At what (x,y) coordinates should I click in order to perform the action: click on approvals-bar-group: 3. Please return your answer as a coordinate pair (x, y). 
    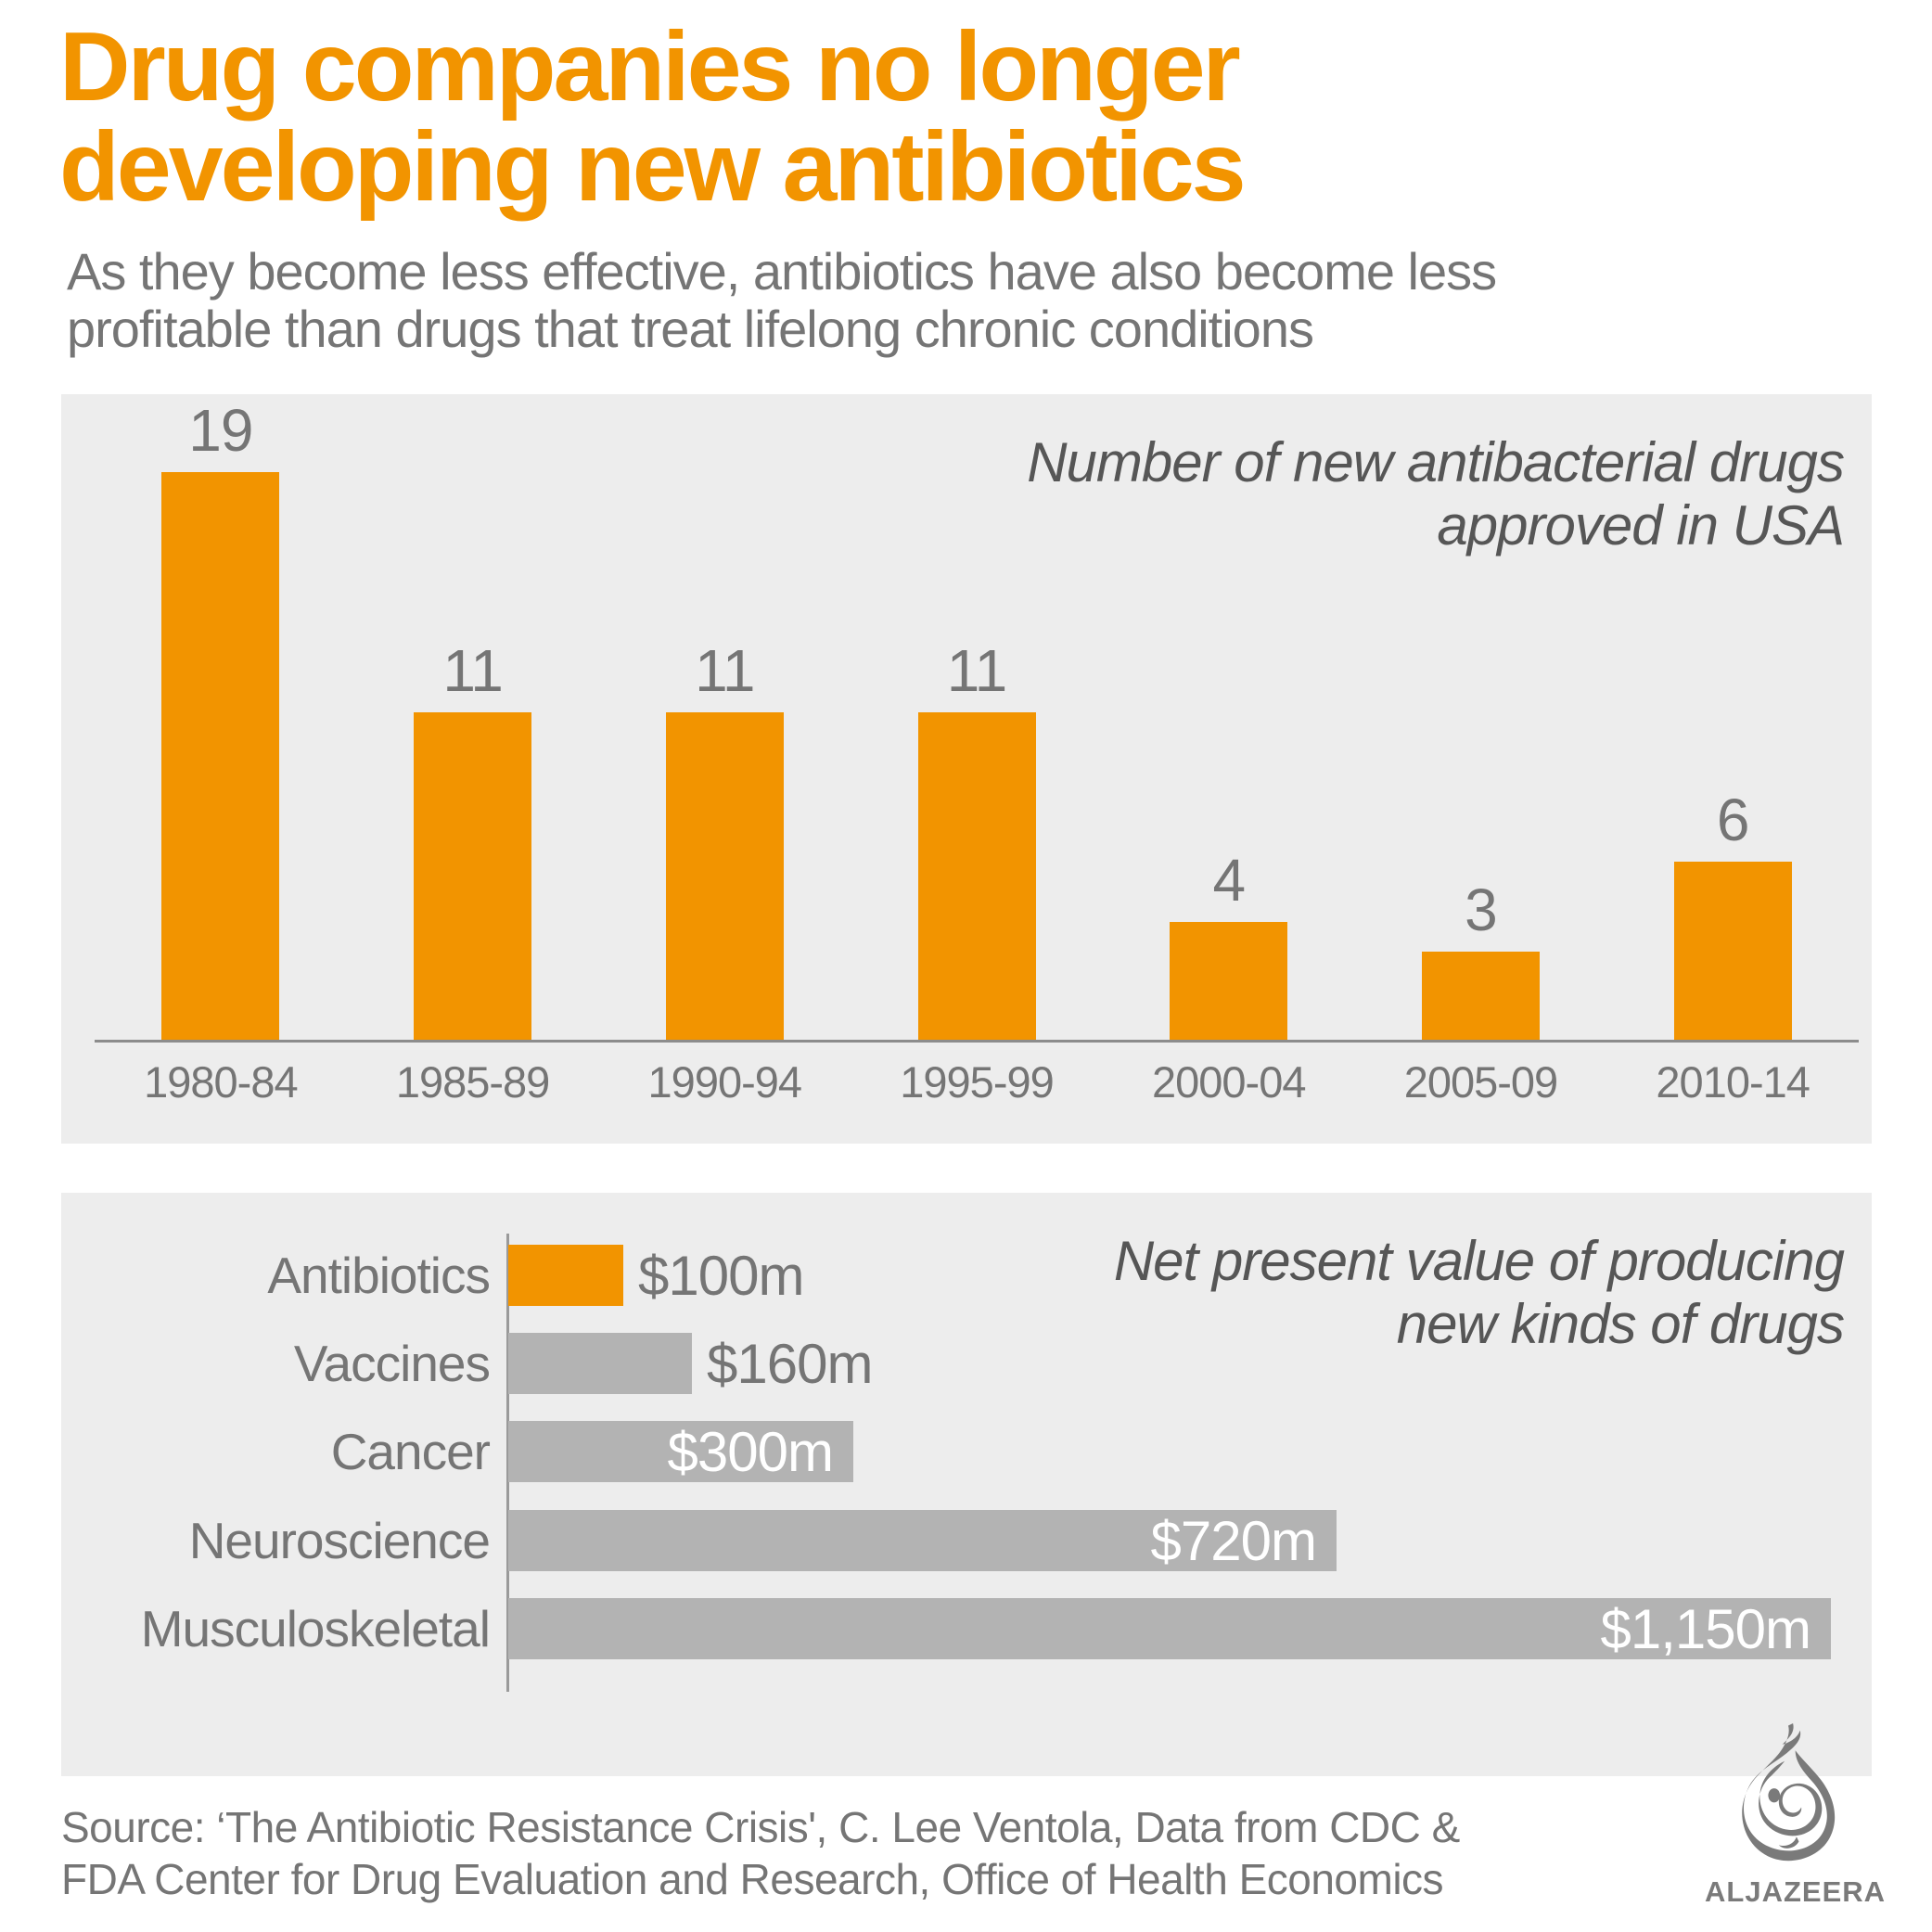
    Looking at the image, I should click on (1481, 718).